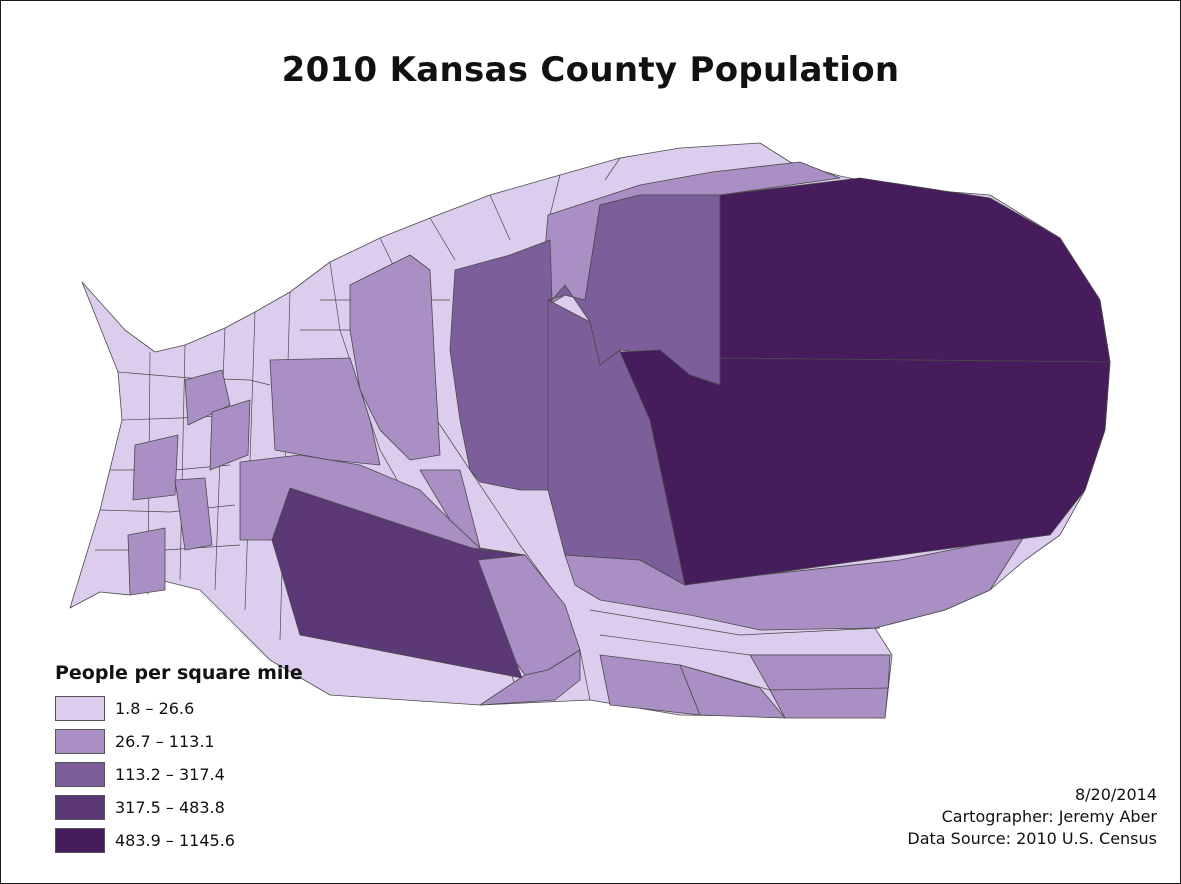 The image size is (1181, 884). I want to click on county-class-2-f, so click(230, 435).